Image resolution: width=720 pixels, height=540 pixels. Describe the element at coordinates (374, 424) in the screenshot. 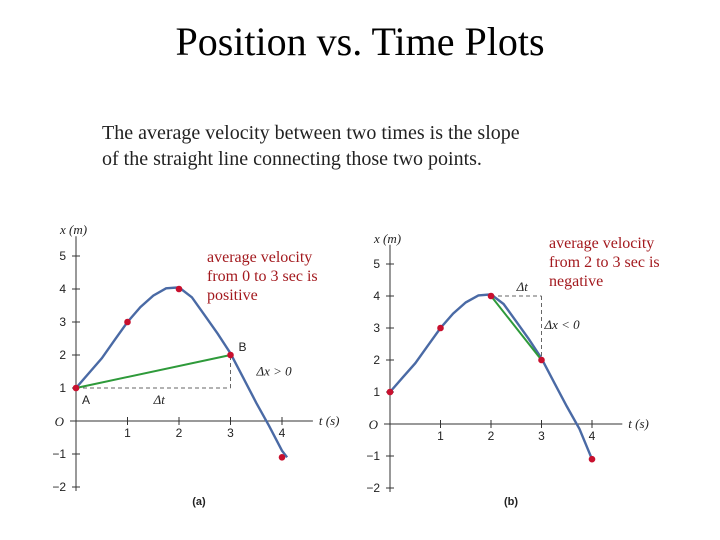

I see `plot-b-origin-label: O` at that location.